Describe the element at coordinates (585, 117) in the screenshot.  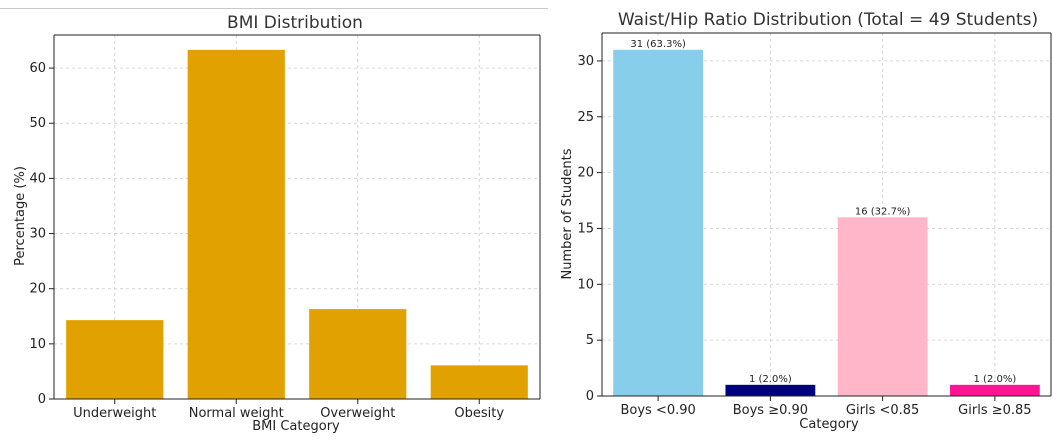
I see `y-tick-label: 25` at that location.